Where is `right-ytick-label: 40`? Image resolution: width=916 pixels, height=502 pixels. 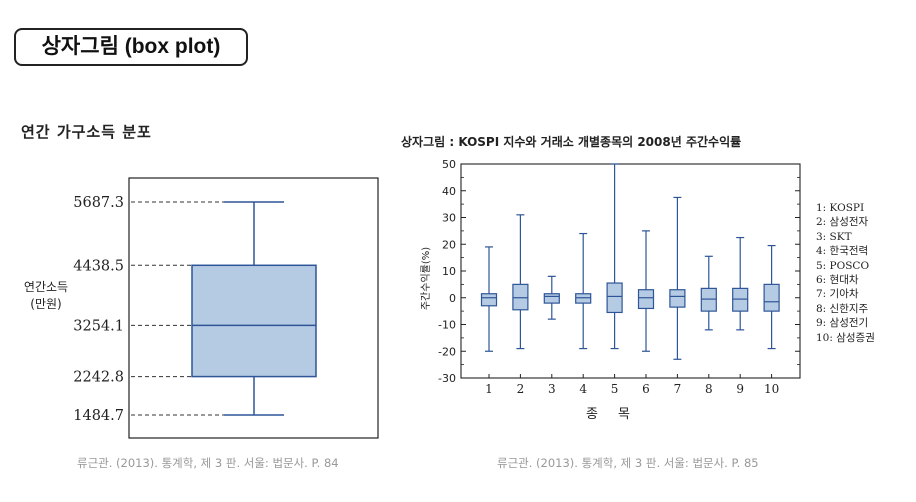
right-ytick-label: 40 is located at coordinates (449, 191).